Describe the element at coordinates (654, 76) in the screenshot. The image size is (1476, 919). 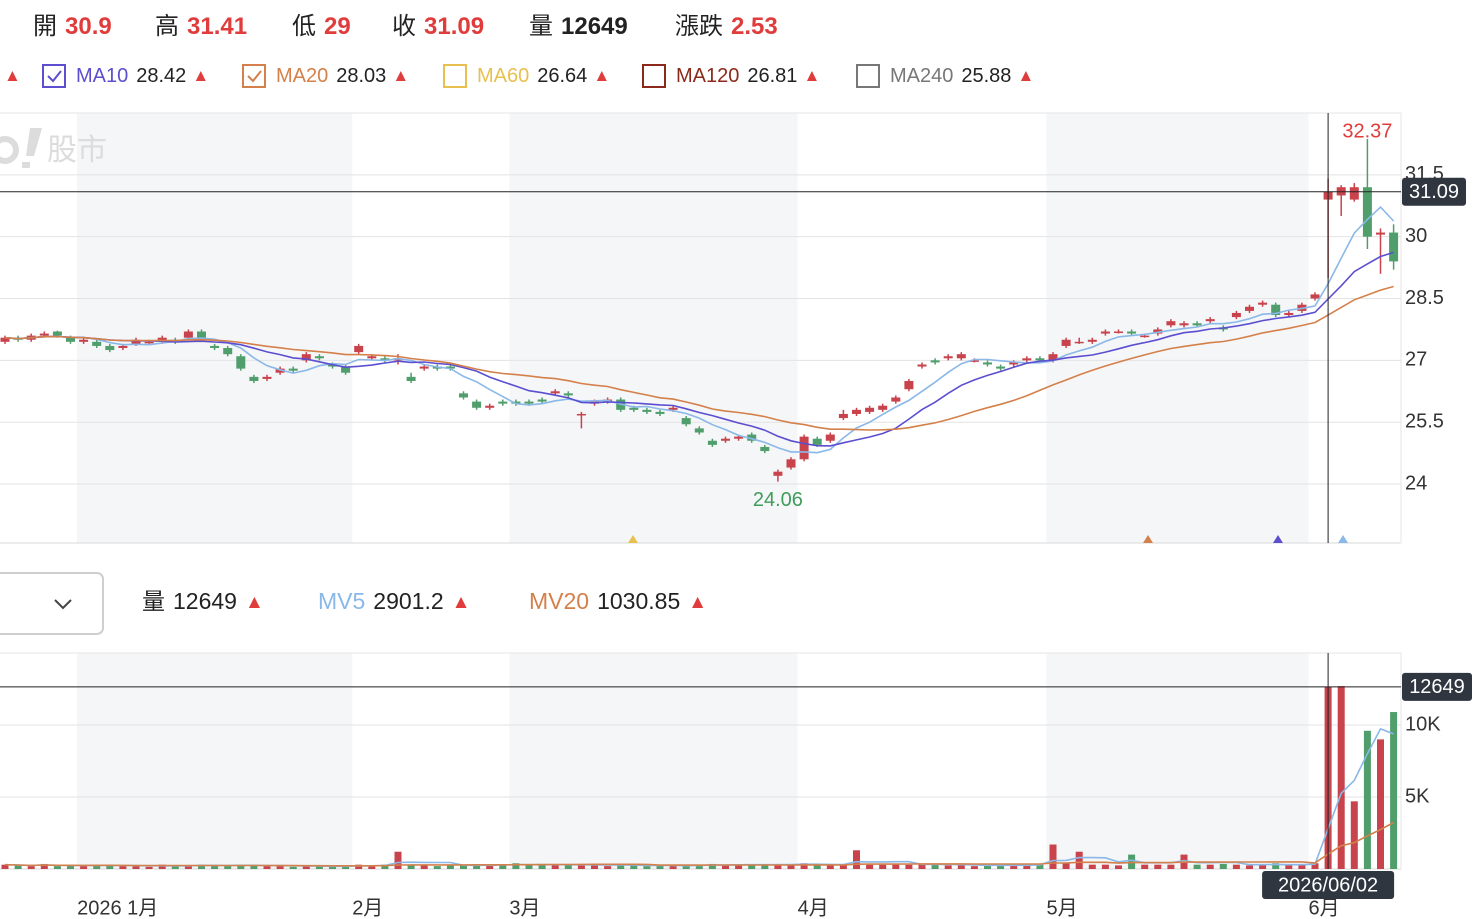
I see `legend-checkbox` at that location.